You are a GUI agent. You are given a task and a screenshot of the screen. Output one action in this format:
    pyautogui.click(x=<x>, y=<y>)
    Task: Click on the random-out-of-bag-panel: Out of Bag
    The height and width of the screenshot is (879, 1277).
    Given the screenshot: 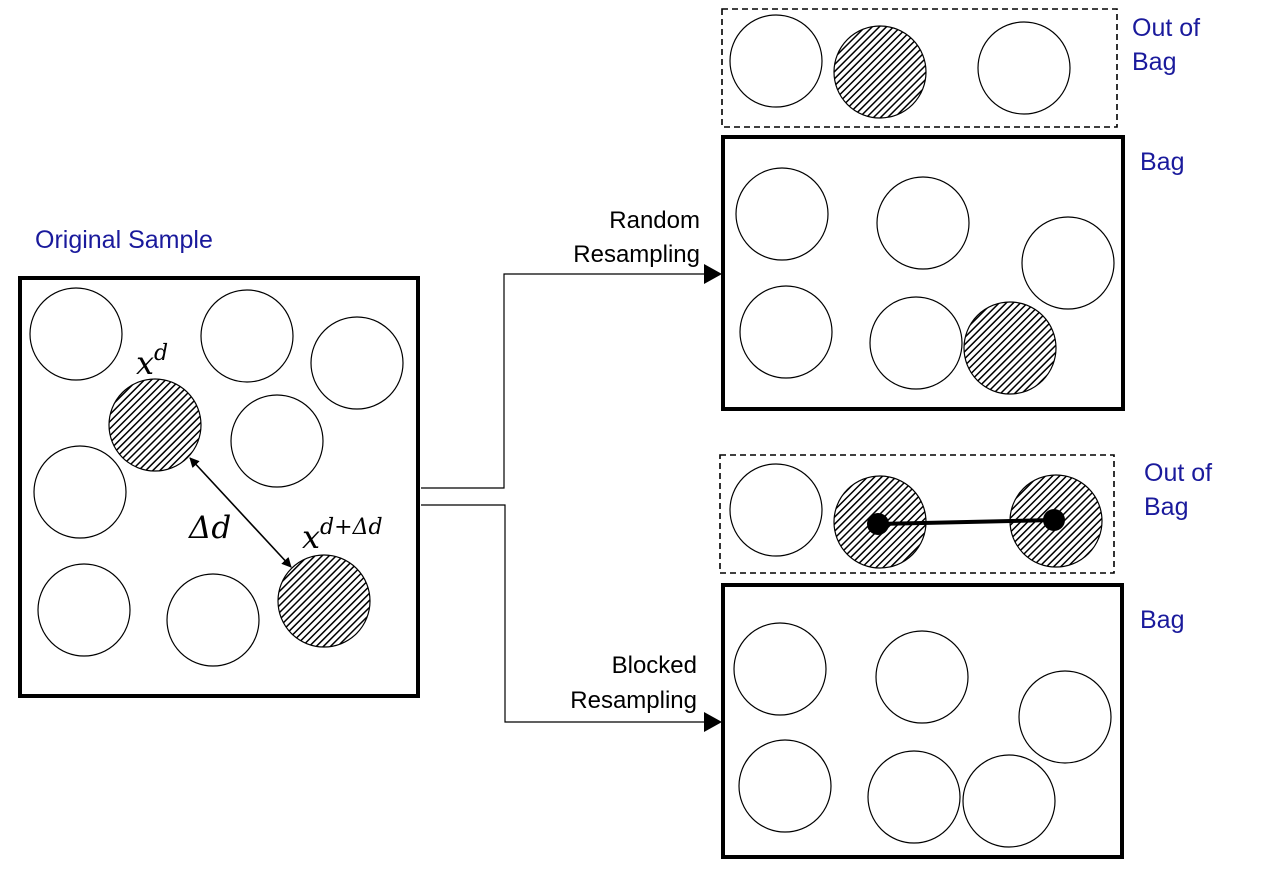 What is the action you would take?
    pyautogui.click(x=960, y=68)
    